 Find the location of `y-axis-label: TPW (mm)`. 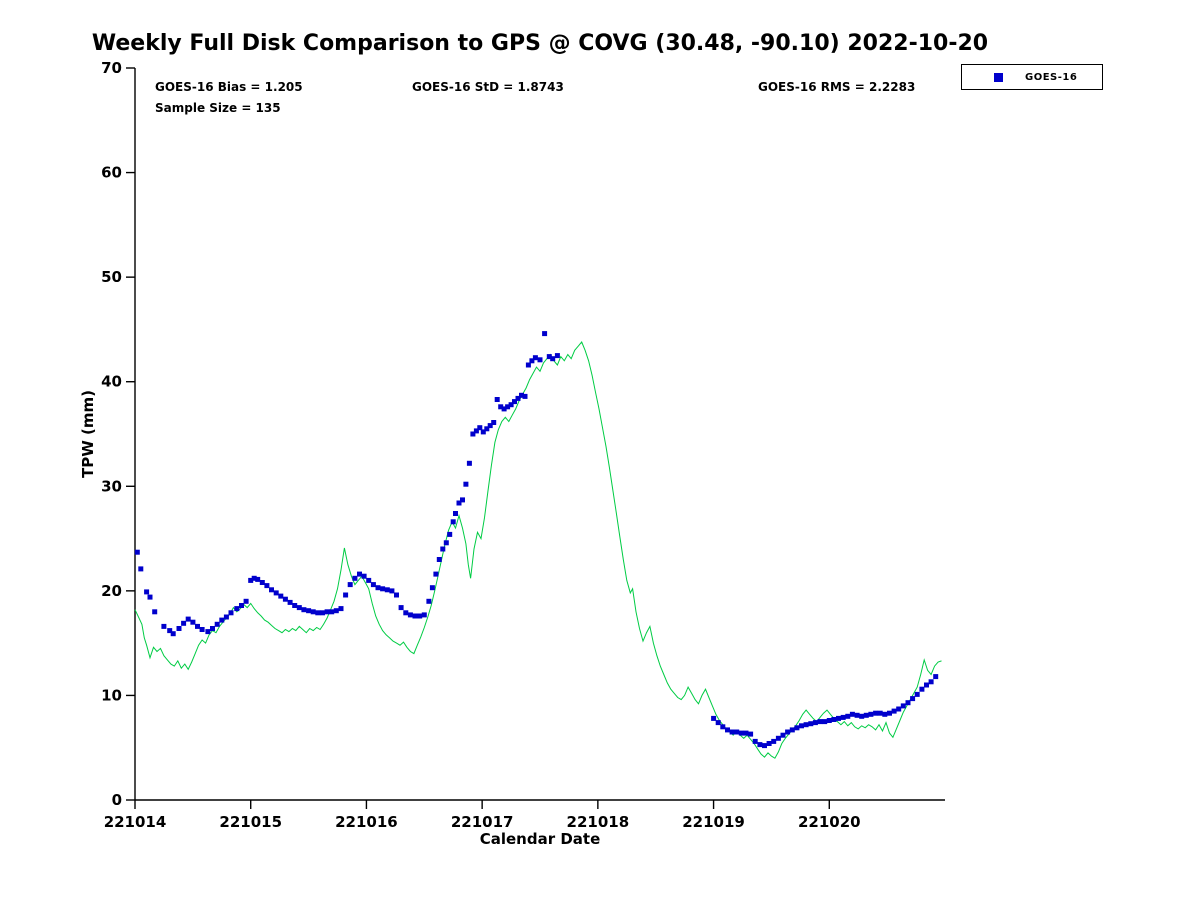

y-axis-label: TPW (mm) is located at coordinates (88, 434).